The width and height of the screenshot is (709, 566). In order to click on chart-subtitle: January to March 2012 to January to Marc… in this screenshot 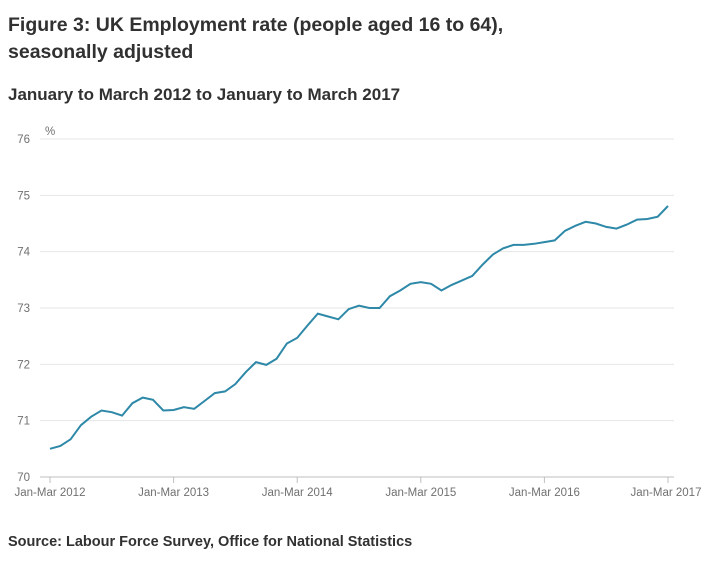, I will do `click(204, 94)`.